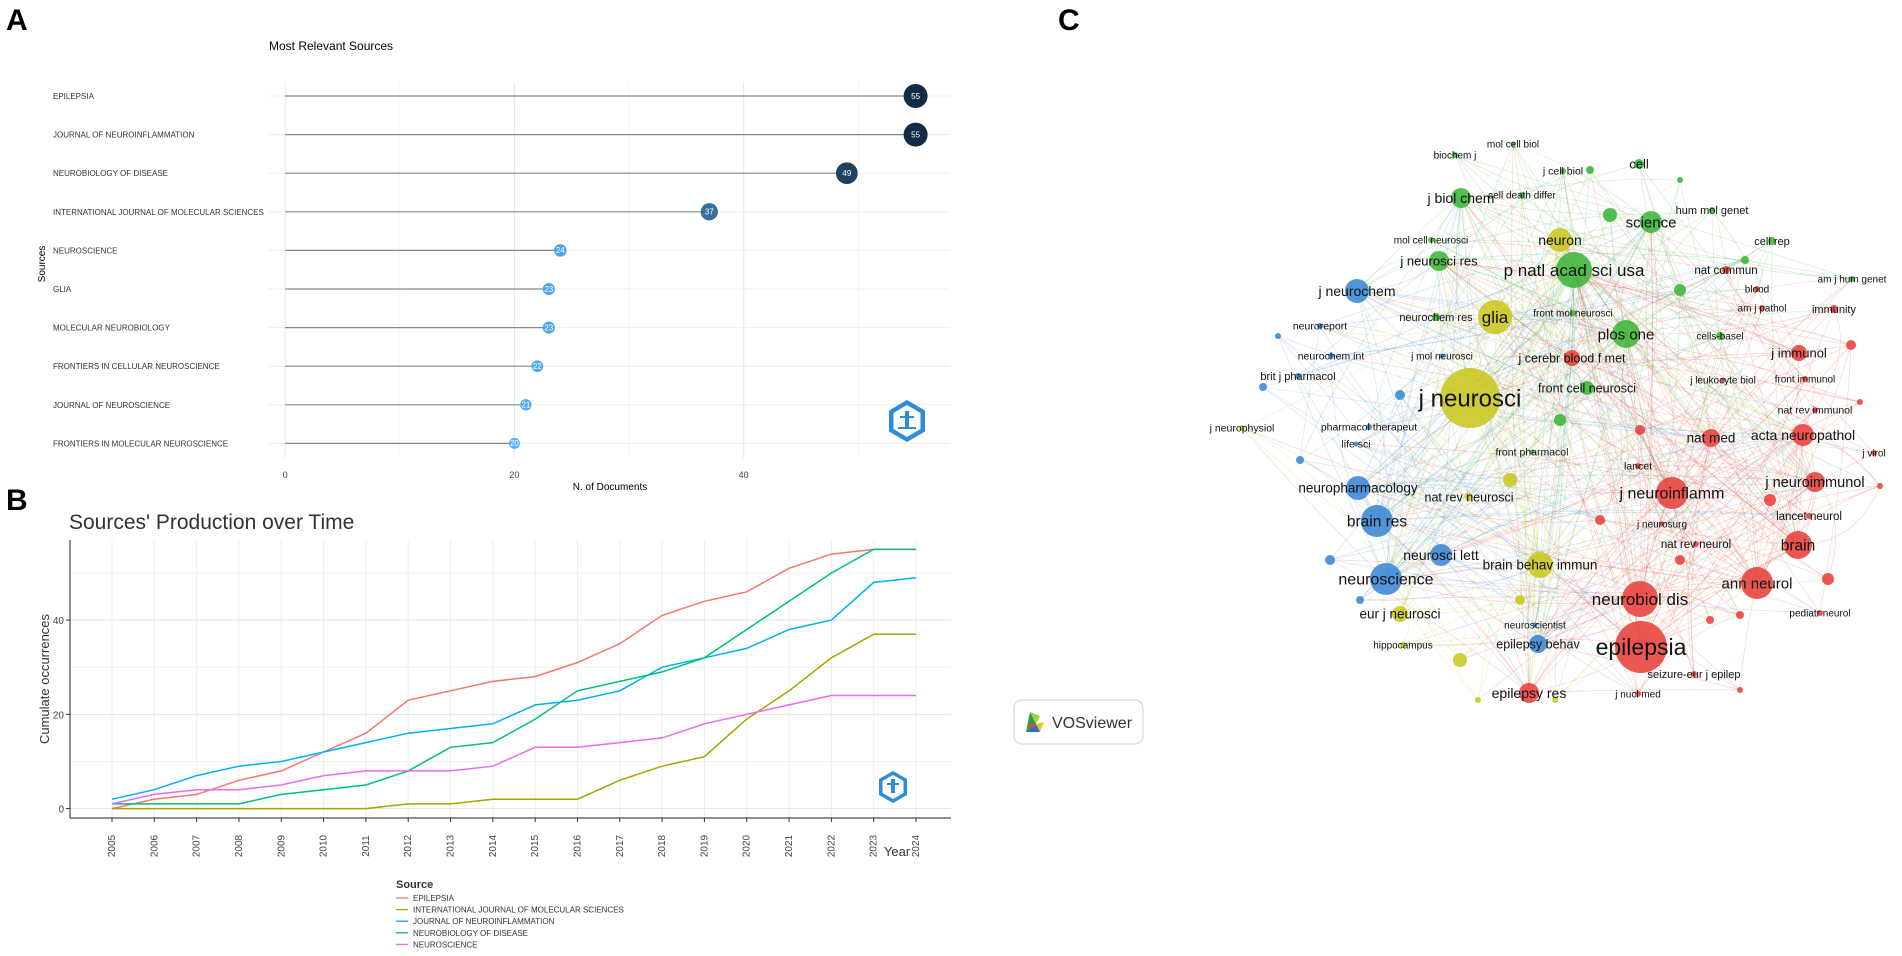  Describe the element at coordinates (85, 250) in the screenshot. I see `category-label: NEUROSCIENCE` at that location.